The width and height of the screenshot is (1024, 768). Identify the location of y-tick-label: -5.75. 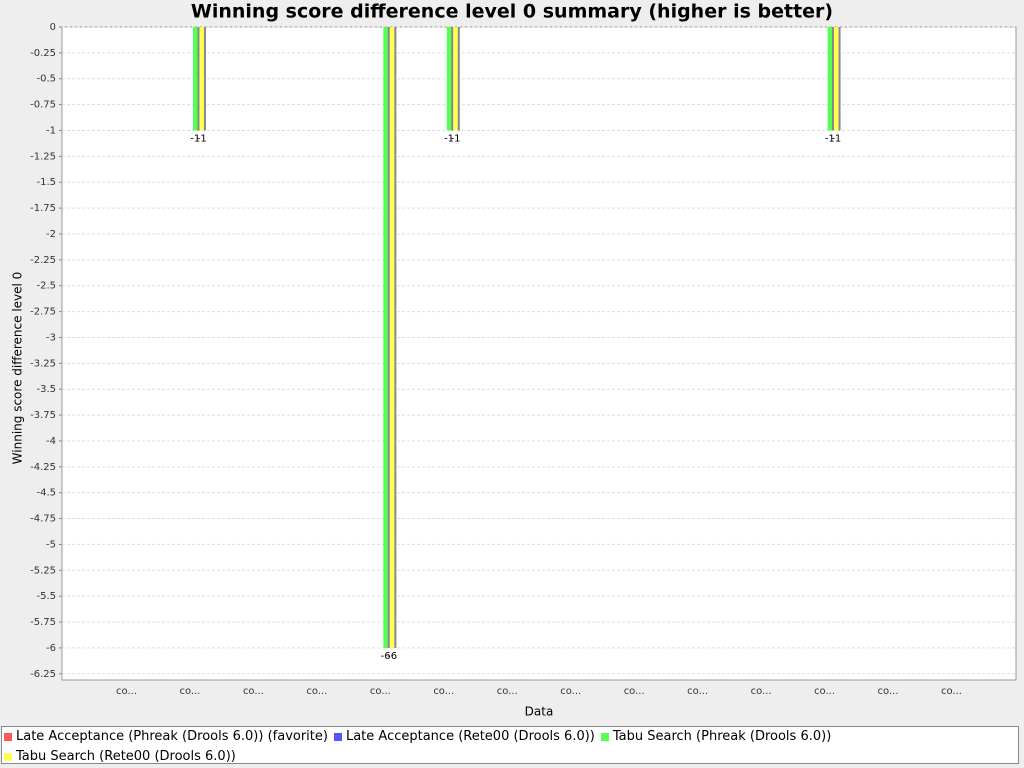
(43, 622).